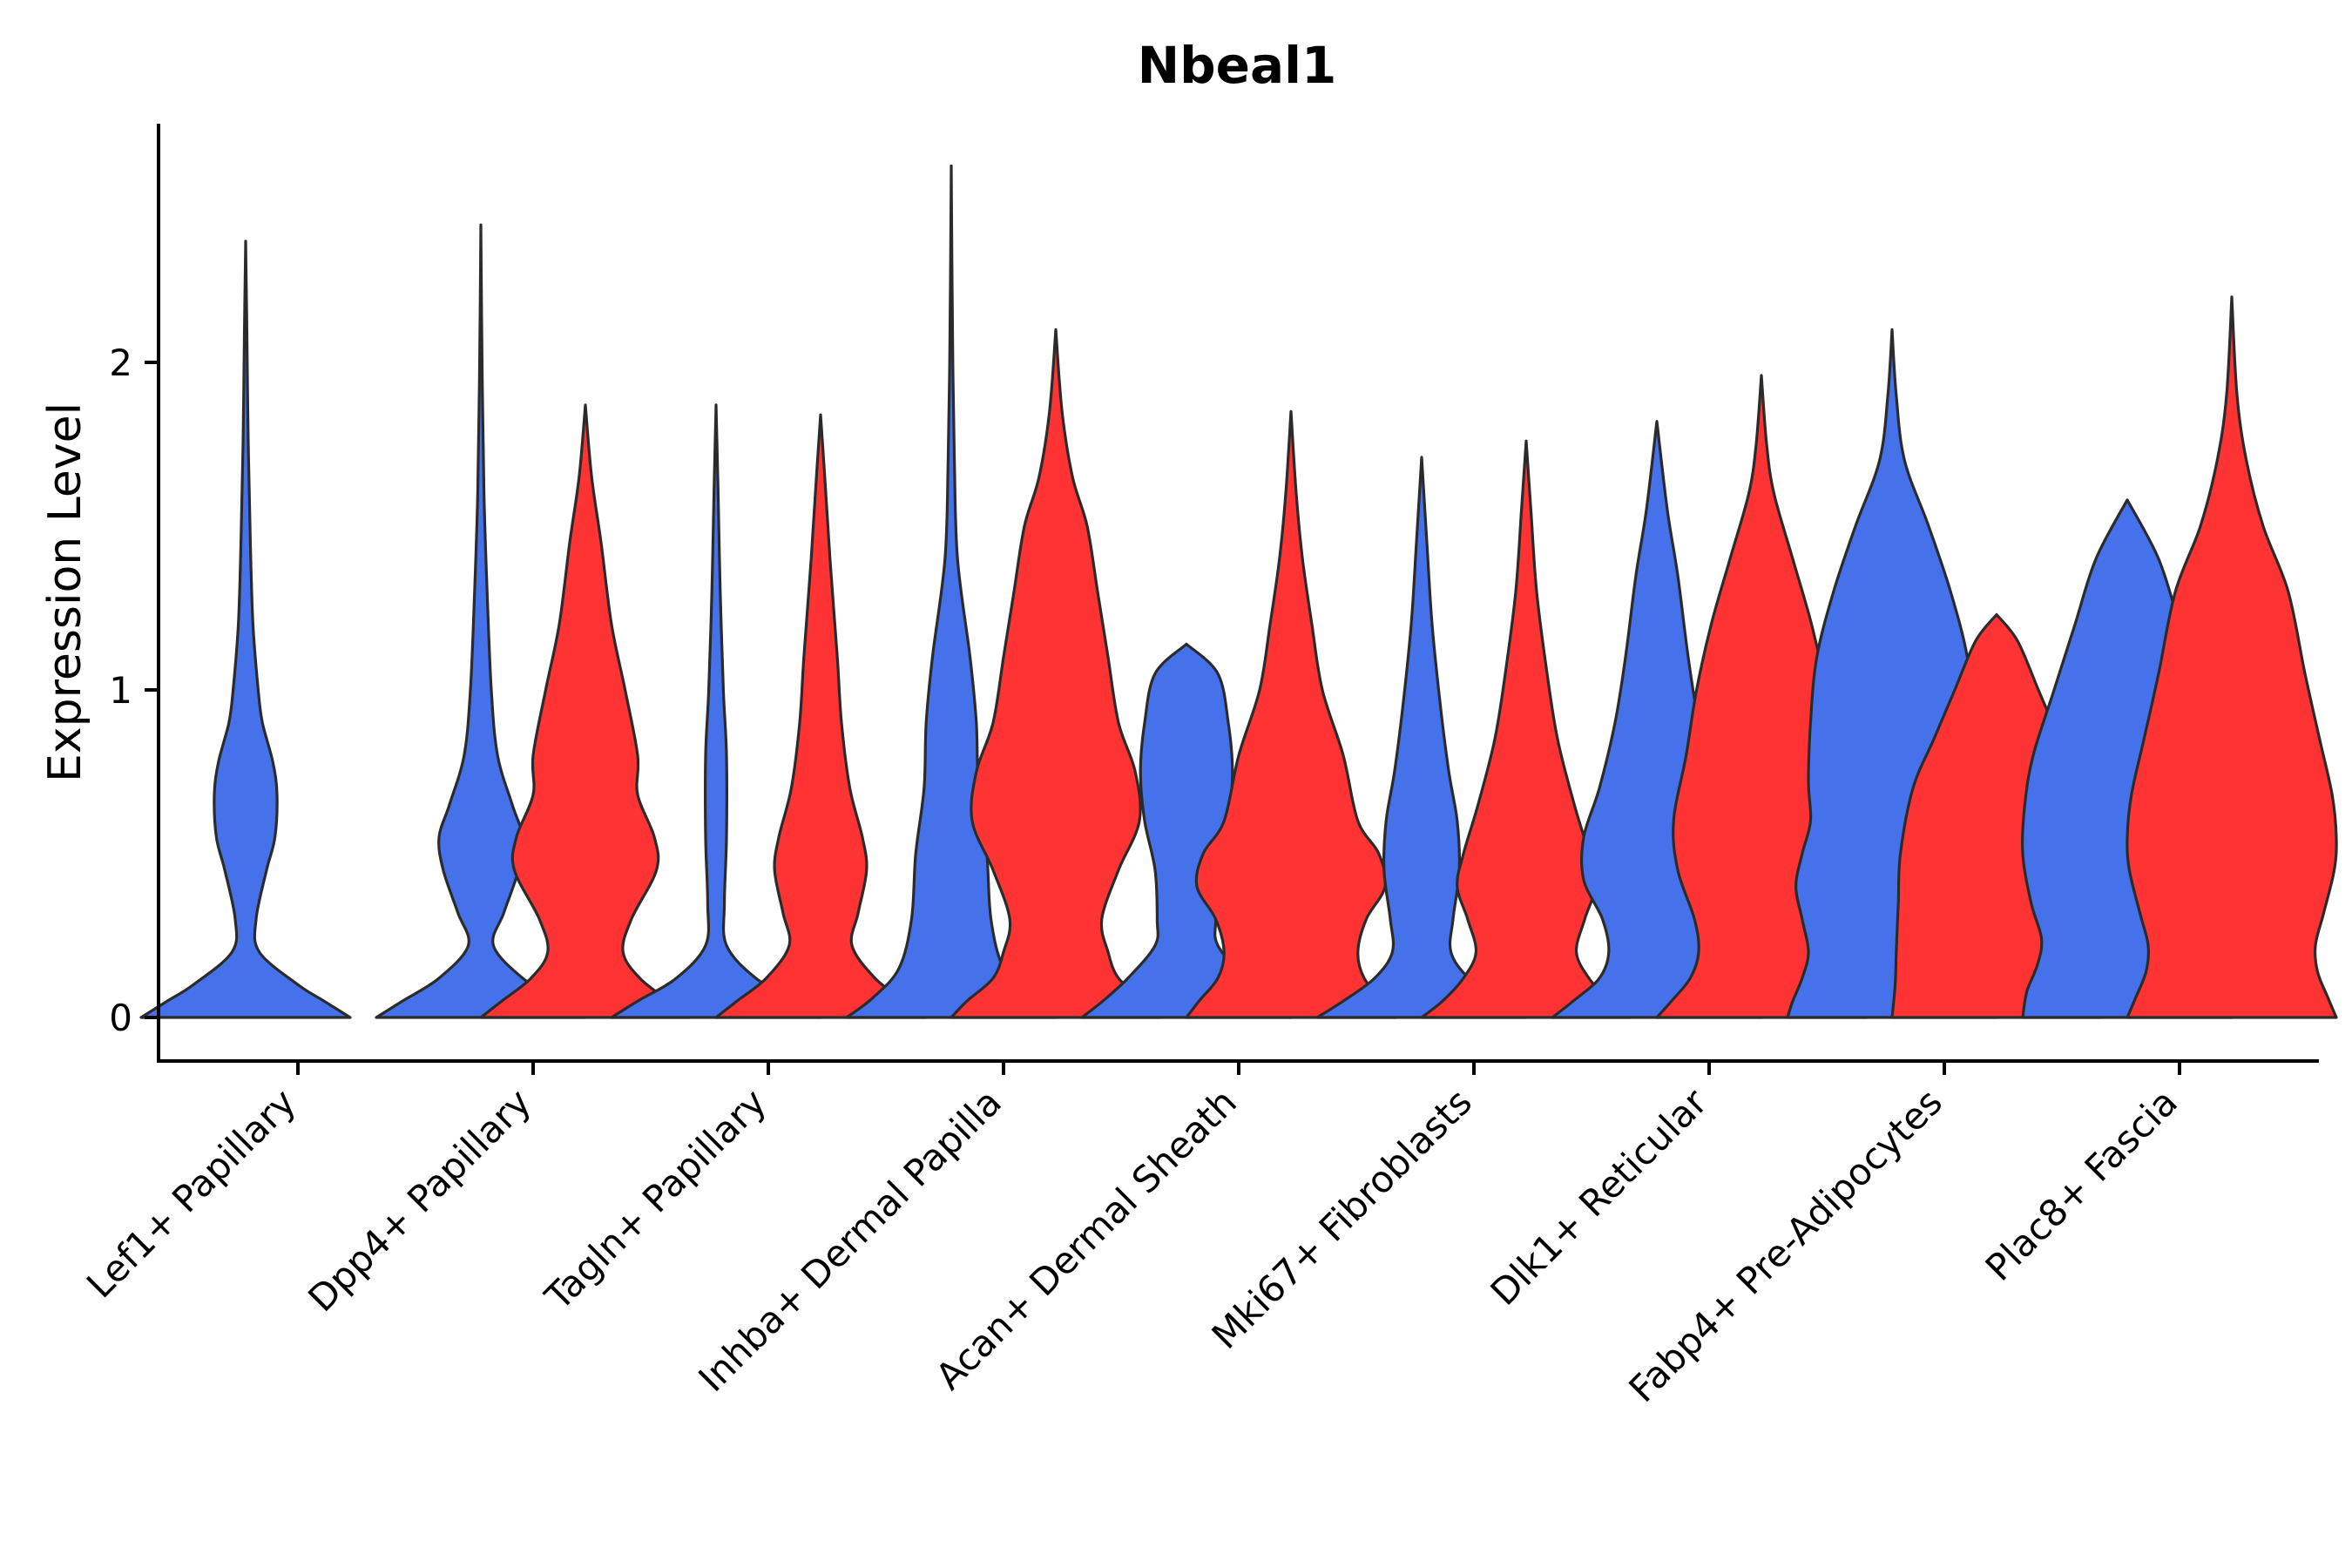 This screenshot has width=2352, height=1568. I want to click on chart-title: Nbeal1, so click(1237, 66).